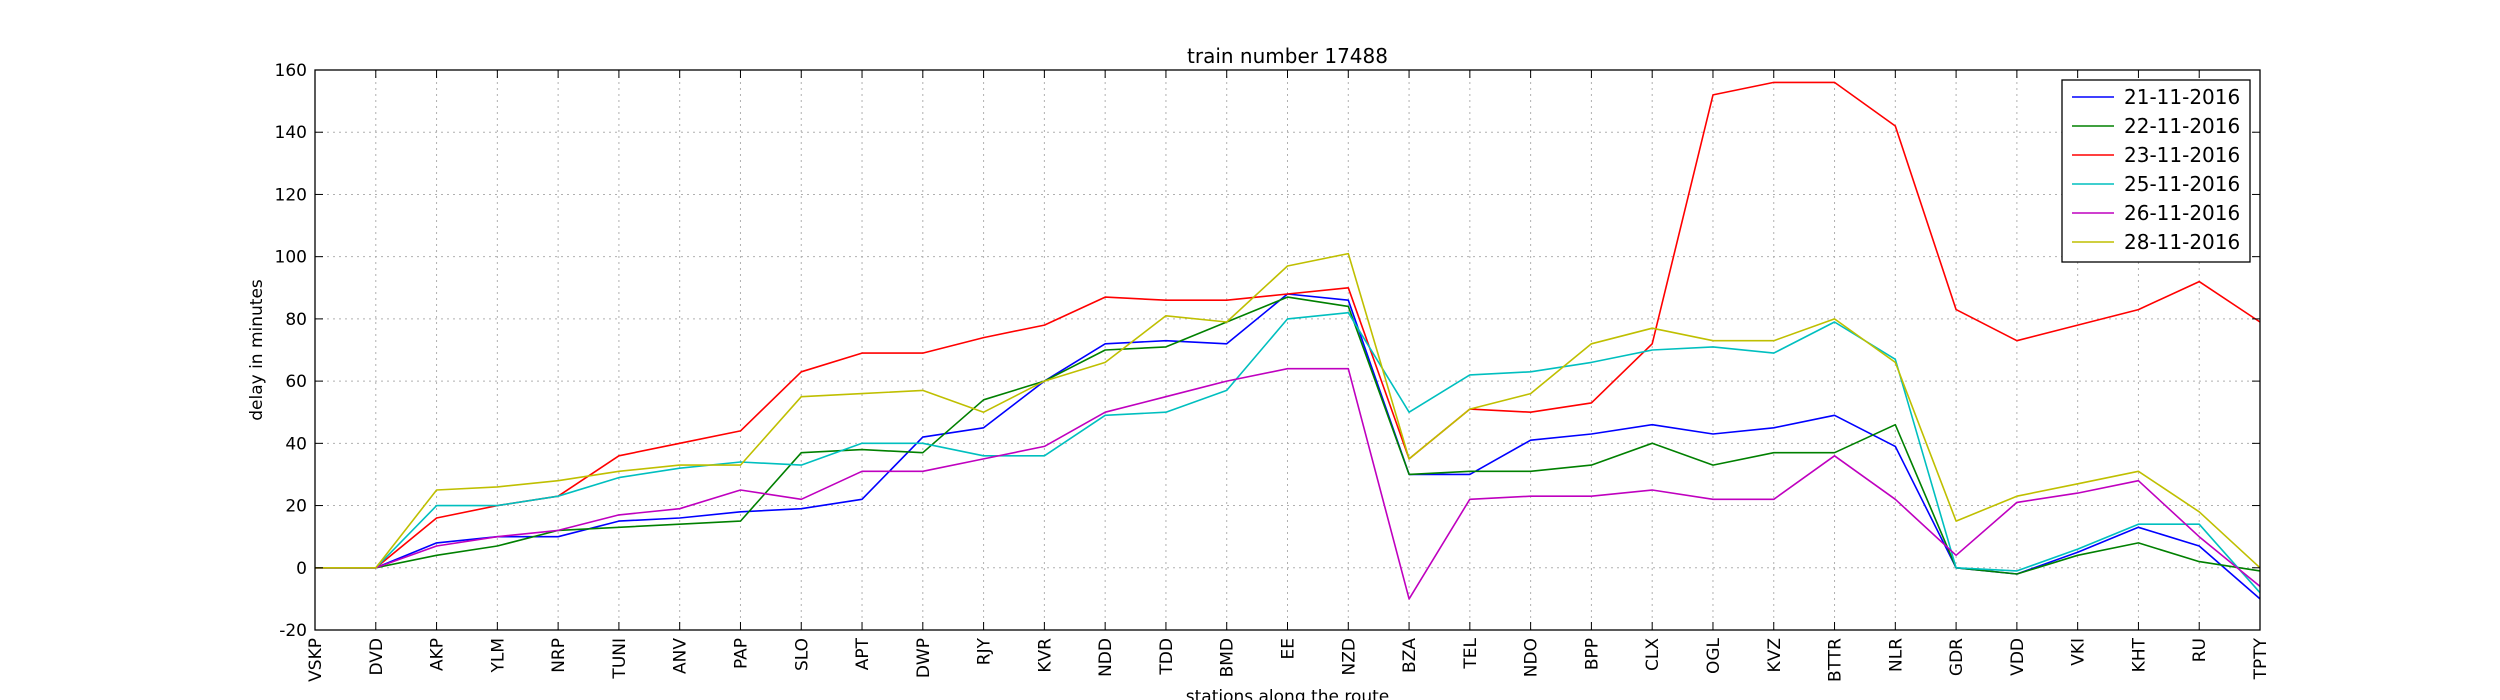 This screenshot has width=2500, height=700. Describe the element at coordinates (741, 653) in the screenshot. I see `x-tick-label: PAP` at that location.